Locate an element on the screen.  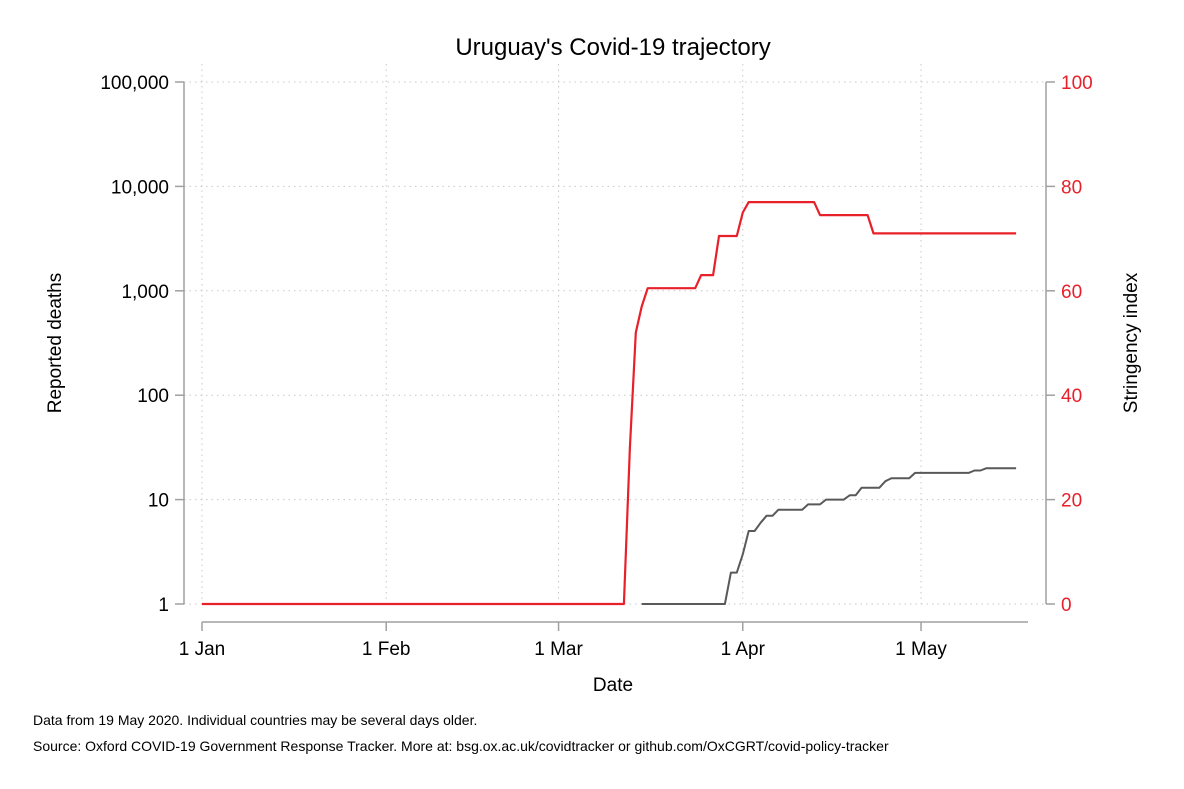
y-right-tick-label: 60 is located at coordinates (1071, 292).